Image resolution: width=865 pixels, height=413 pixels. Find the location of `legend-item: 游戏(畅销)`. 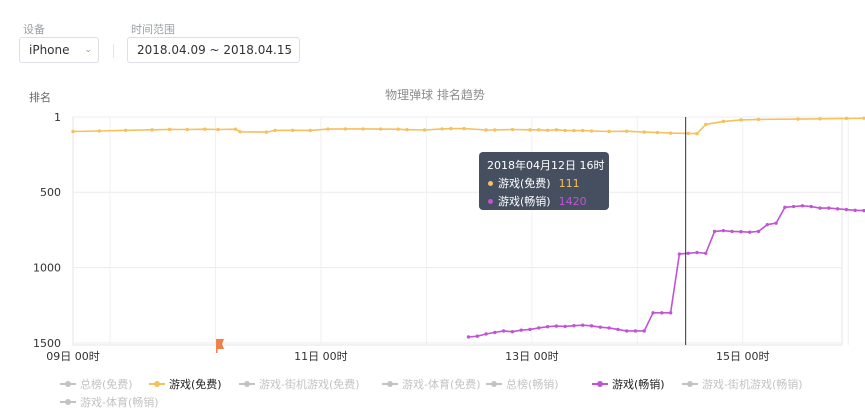

legend-item: 游戏(畅销) is located at coordinates (628, 384).